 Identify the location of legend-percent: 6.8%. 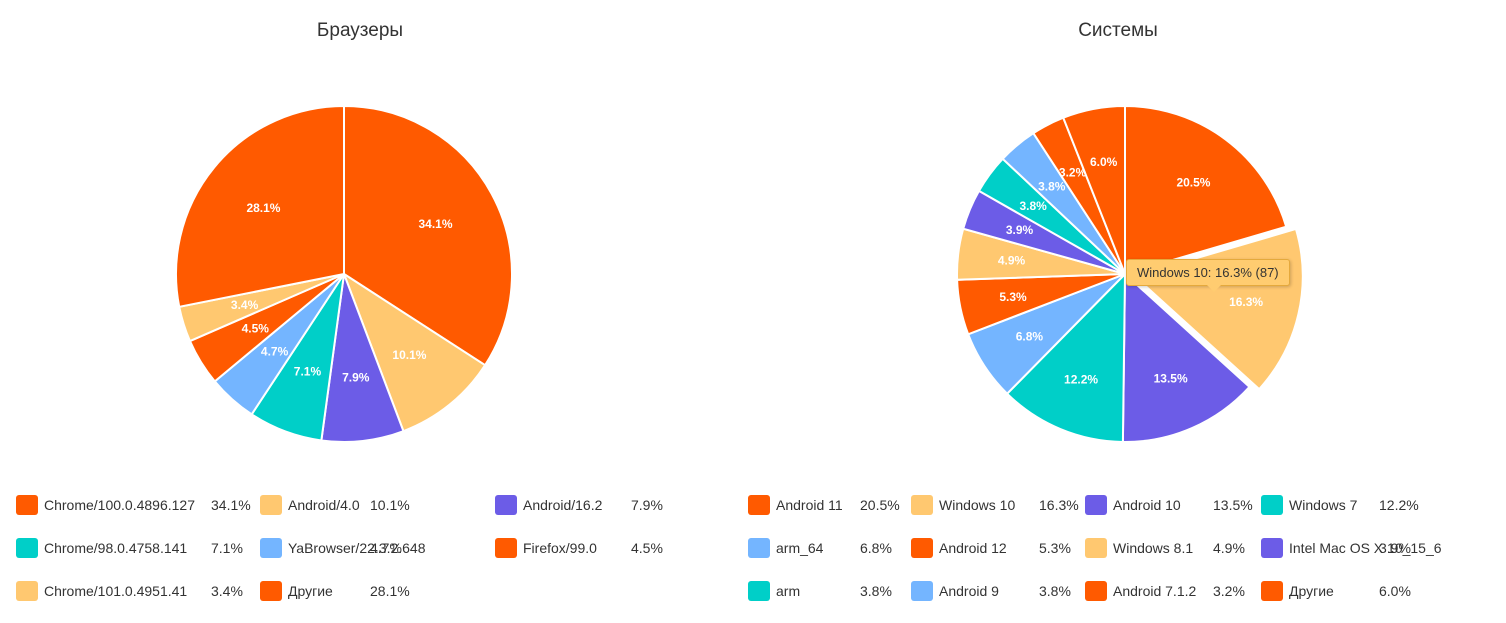
(876, 548).